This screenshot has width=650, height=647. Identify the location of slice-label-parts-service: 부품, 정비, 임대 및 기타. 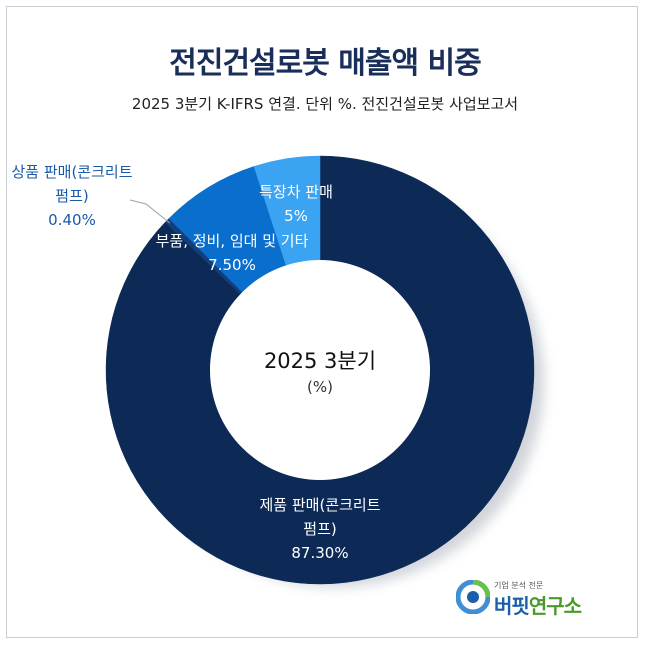
(232, 241).